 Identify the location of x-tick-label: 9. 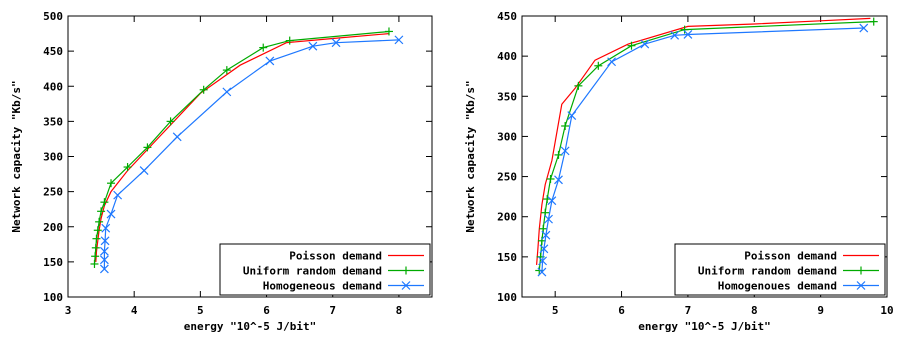
(820, 310).